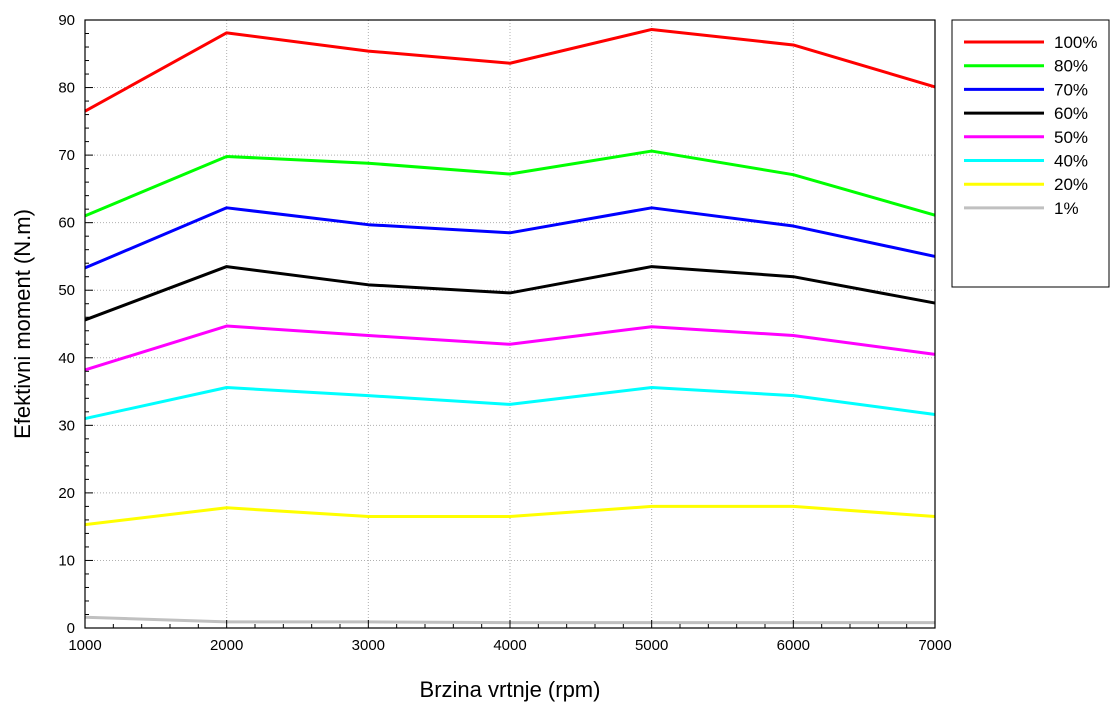  What do you see at coordinates (510, 70) in the screenshot?
I see `series-line-100pct` at bounding box center [510, 70].